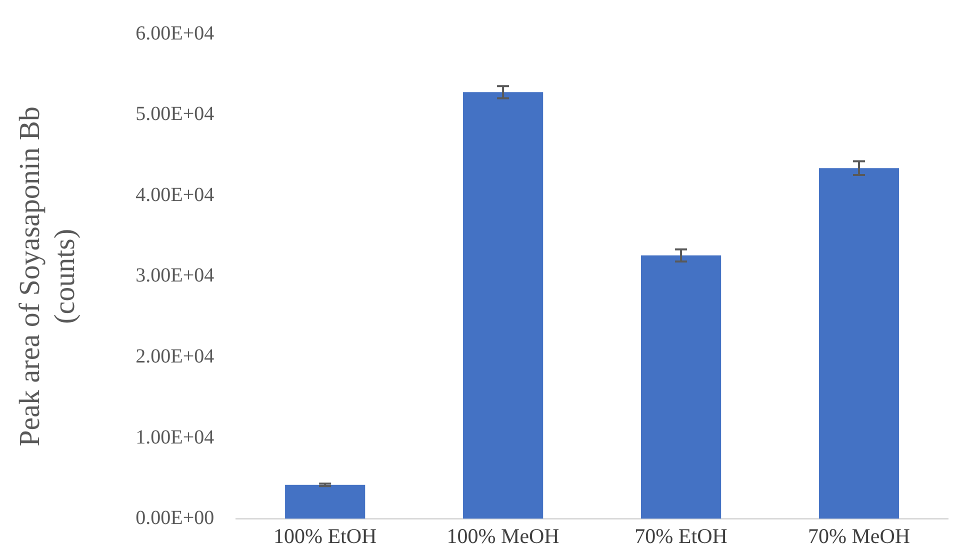 Image resolution: width=978 pixels, height=556 pixels. Describe the element at coordinates (503, 536) in the screenshot. I see `x-tick-label: 100% MeOH` at that location.